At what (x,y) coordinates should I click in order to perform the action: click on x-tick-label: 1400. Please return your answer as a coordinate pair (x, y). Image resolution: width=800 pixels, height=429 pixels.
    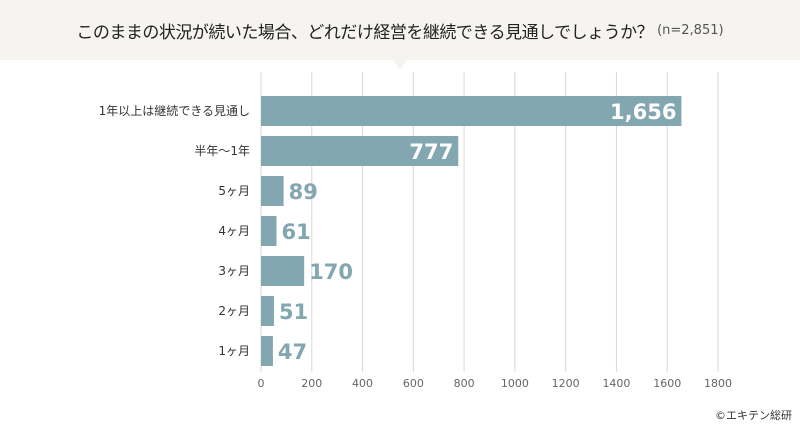
    Looking at the image, I should click on (616, 383).